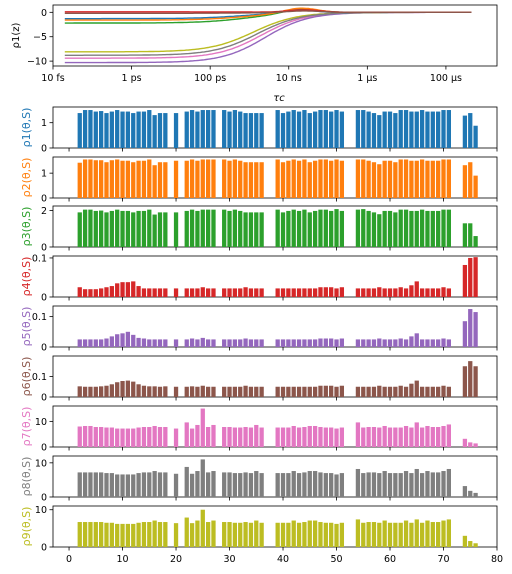  Describe the element at coordinates (26, 128) in the screenshot. I see `y-axis-label: ρ1(θ,S)` at that location.